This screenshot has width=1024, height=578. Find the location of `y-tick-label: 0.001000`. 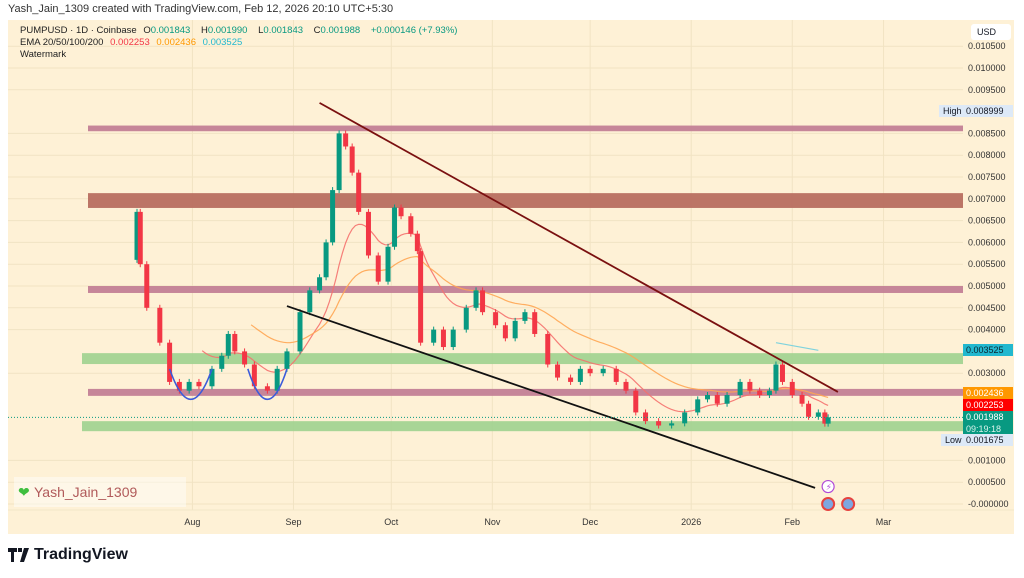

y-tick-label: 0.001000 is located at coordinates (987, 460).